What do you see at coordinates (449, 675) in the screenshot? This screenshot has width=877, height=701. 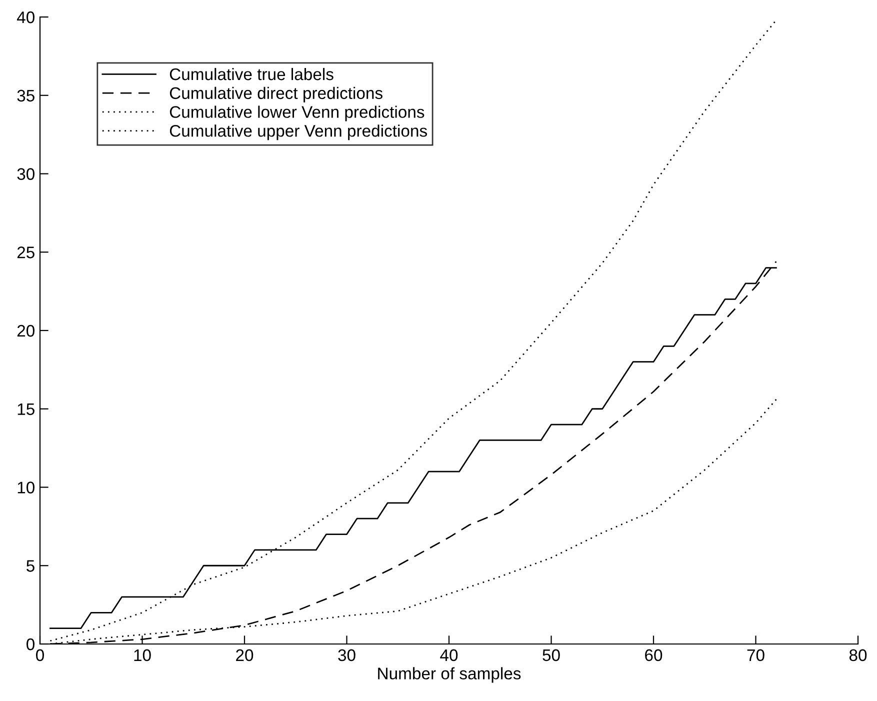 I see `x-axis-title: Number of samples` at bounding box center [449, 675].